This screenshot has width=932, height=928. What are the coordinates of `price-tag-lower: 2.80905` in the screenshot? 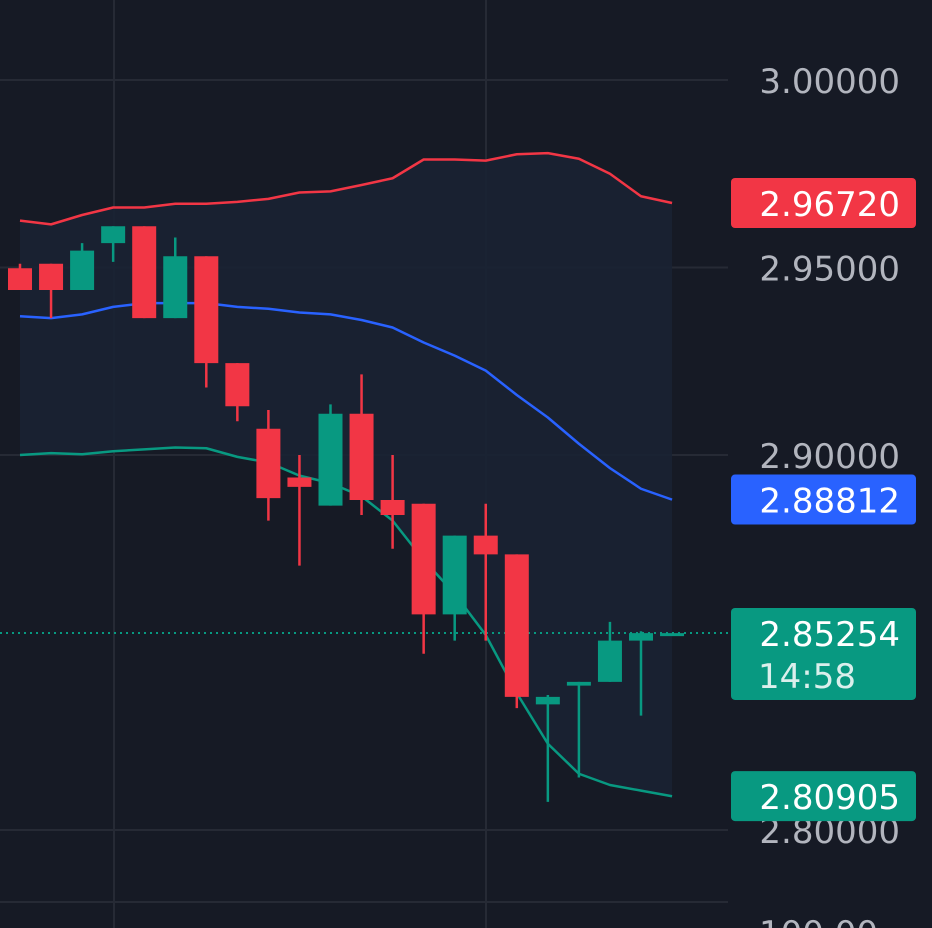 It's located at (823, 796).